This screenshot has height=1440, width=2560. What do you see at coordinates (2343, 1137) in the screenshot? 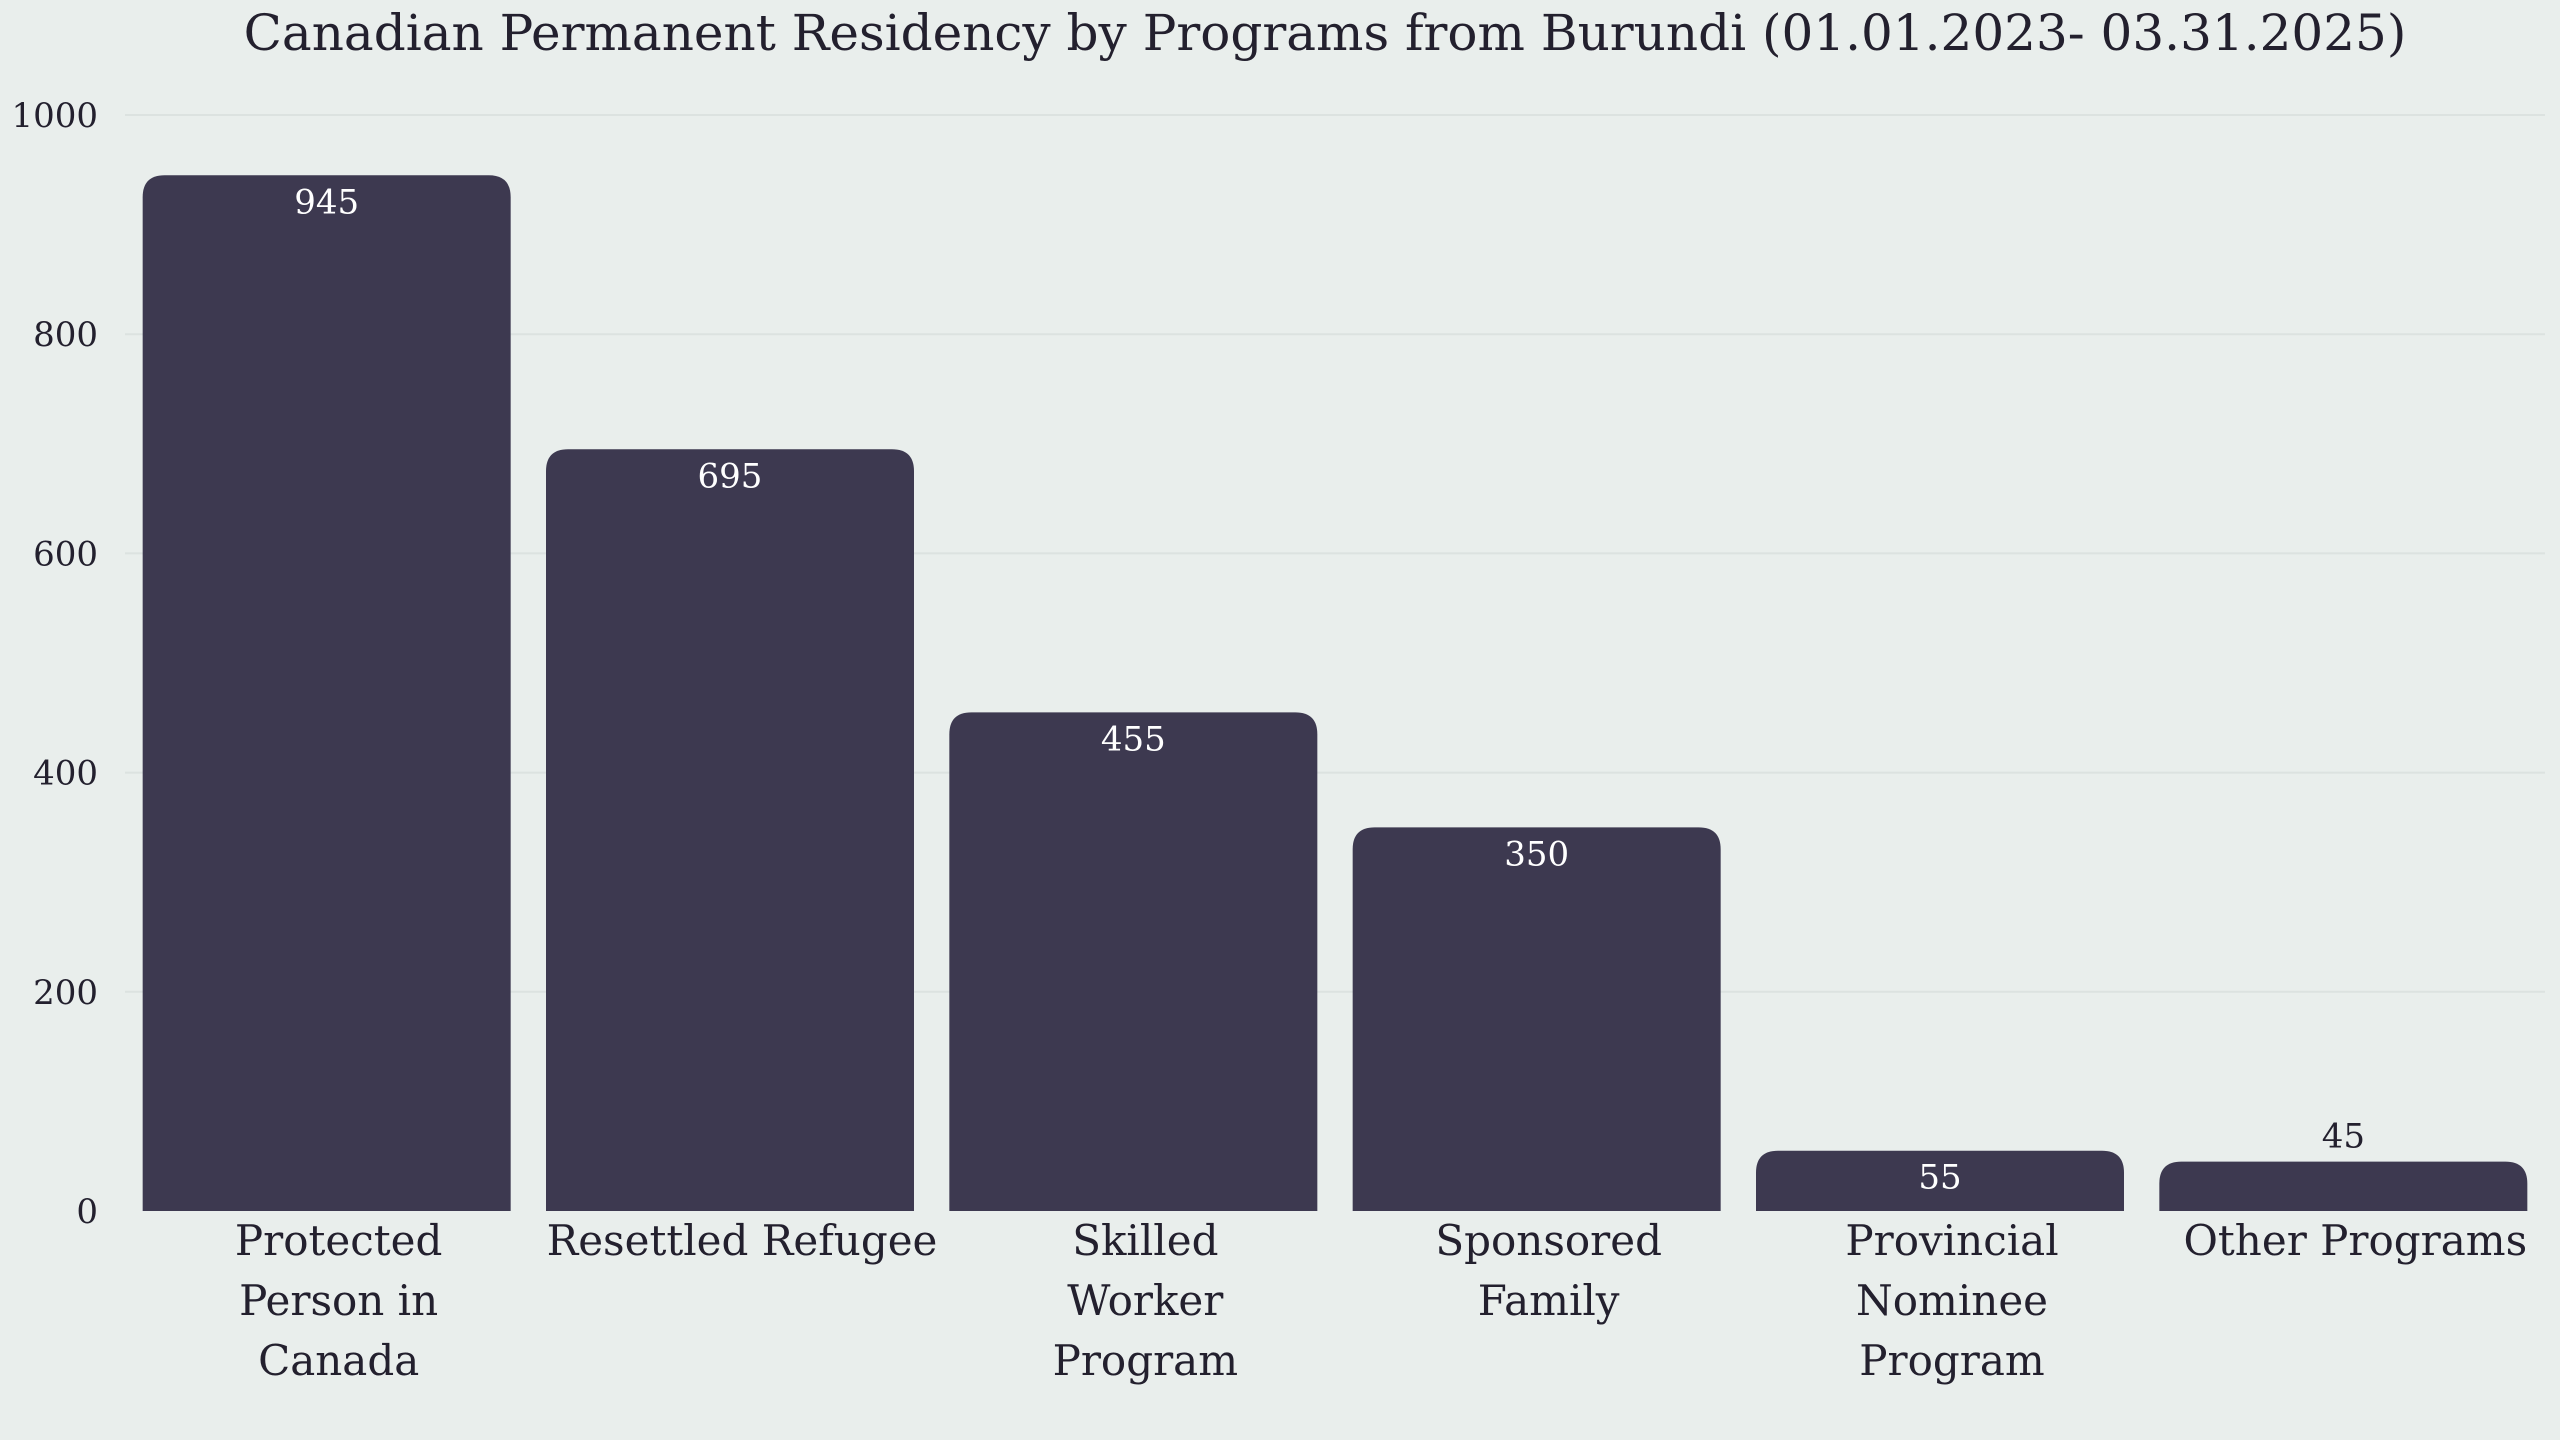
I see `bar-value-label: 45` at bounding box center [2343, 1137].